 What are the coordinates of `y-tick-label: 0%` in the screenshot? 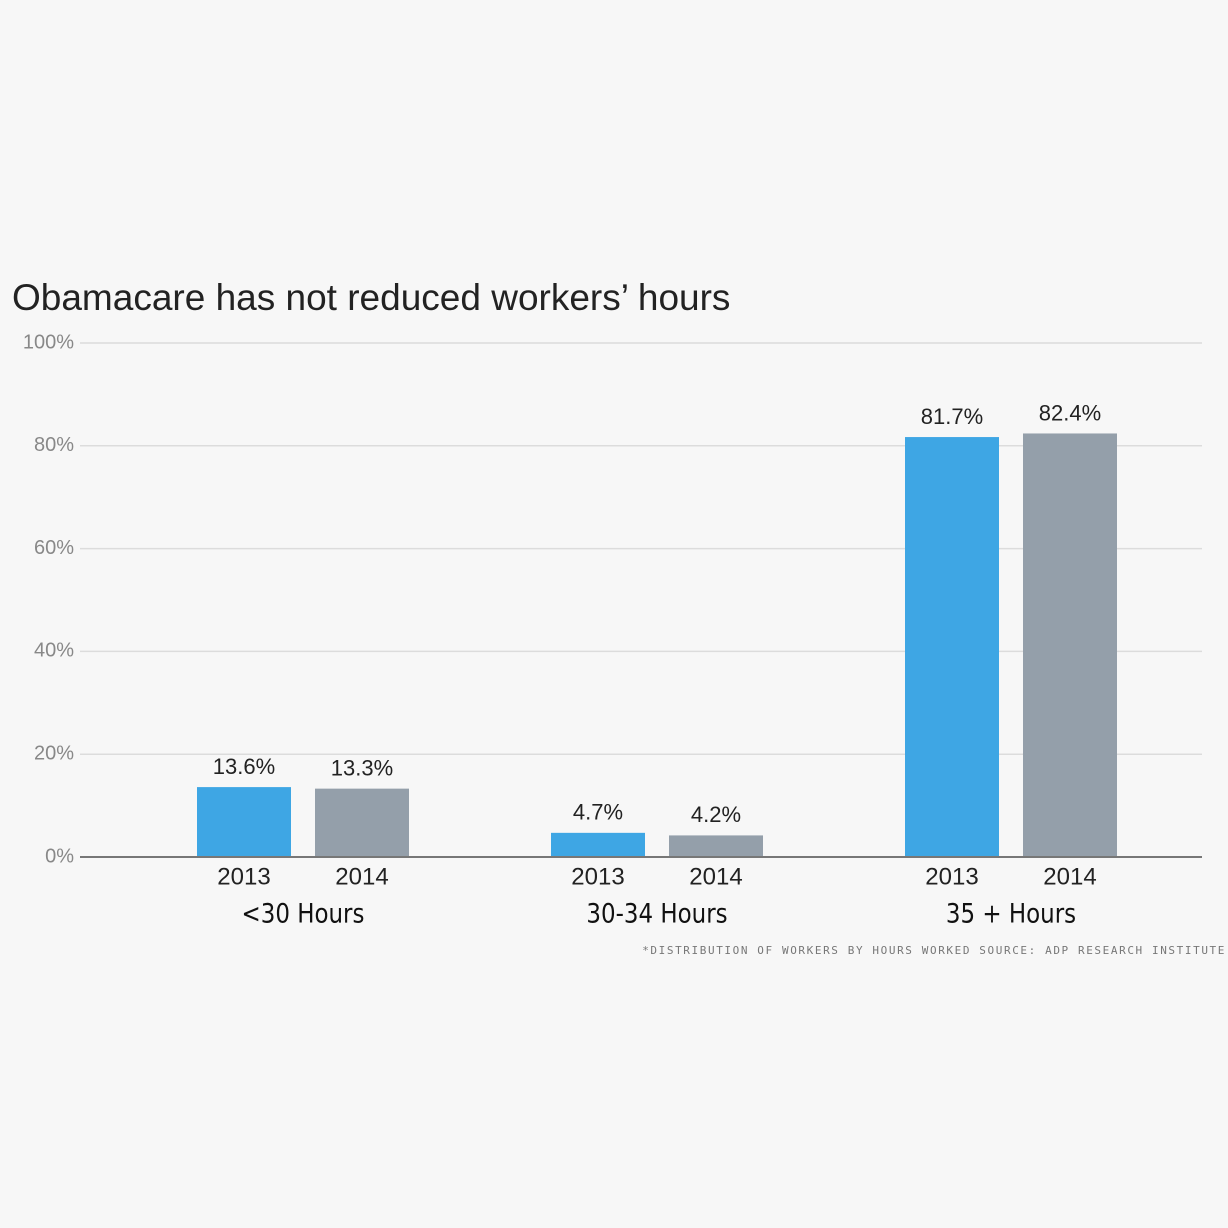 It's located at (59, 856).